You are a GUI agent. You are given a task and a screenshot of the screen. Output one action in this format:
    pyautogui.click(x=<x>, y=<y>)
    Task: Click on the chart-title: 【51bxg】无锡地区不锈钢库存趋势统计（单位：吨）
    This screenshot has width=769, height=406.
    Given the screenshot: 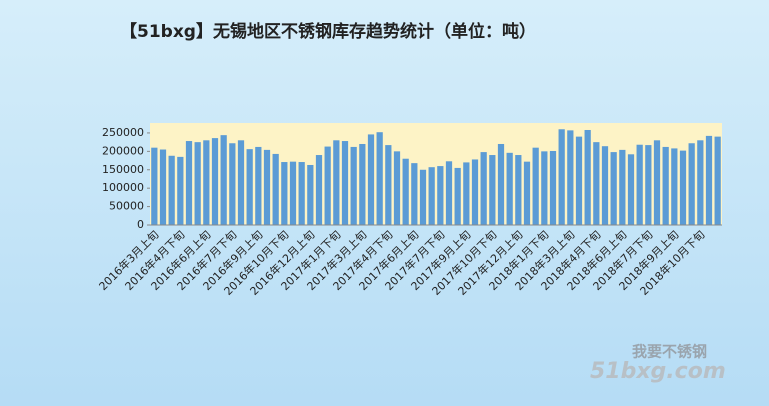 What is the action you would take?
    pyautogui.click(x=328, y=31)
    